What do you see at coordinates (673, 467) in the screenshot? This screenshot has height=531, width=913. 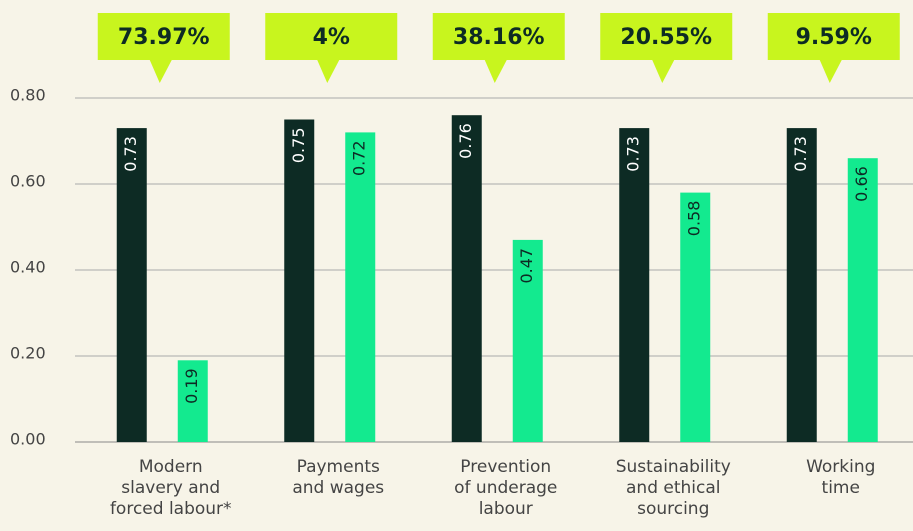 I see `x-tick-label-line: Sustainability` at bounding box center [673, 467].